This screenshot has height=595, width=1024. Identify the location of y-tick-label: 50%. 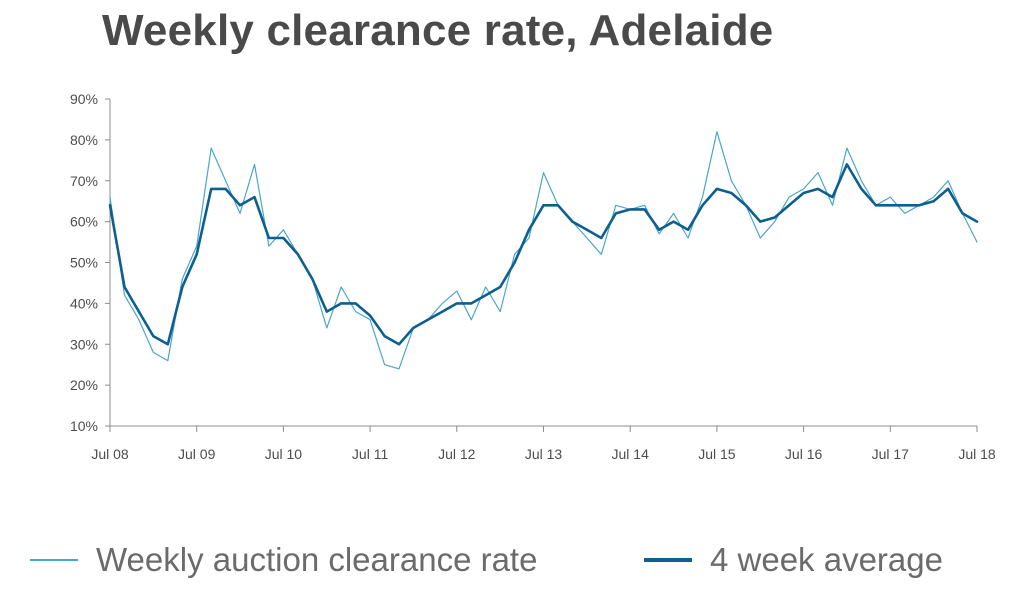
(84, 263).